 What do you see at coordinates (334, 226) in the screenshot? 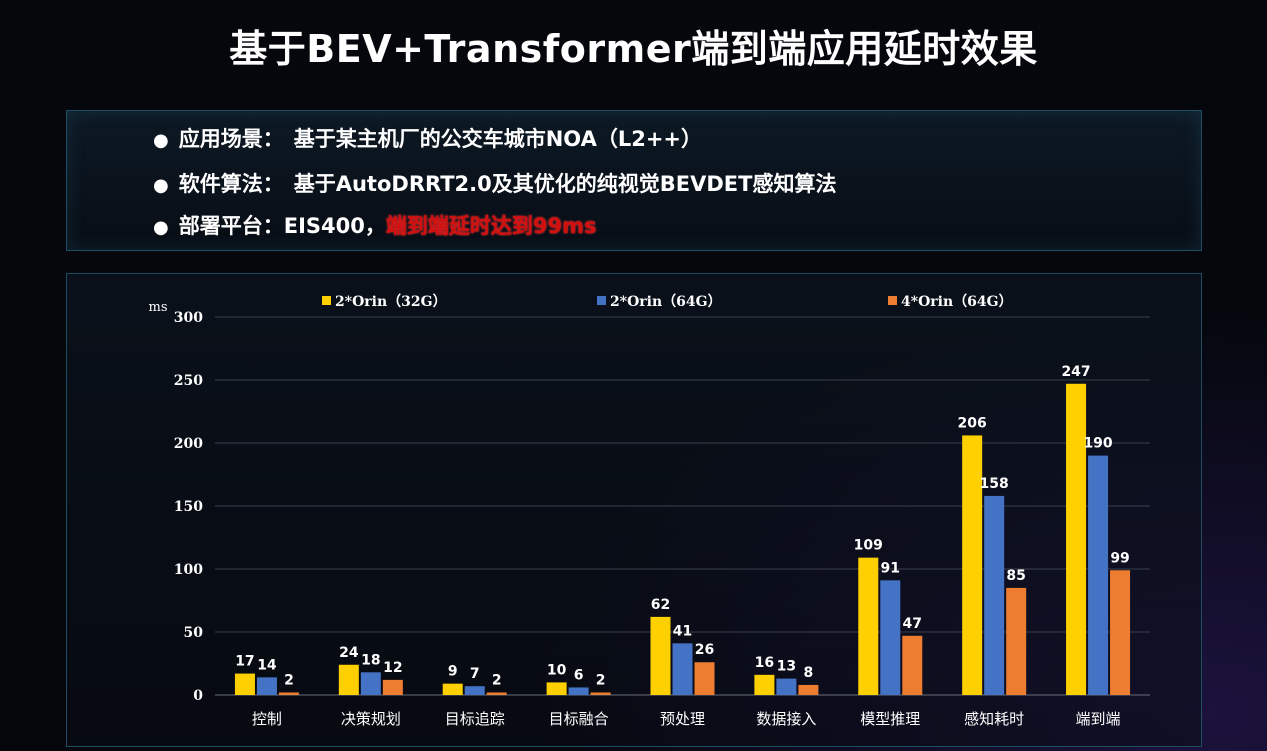
I see `info-text: EIS400，` at bounding box center [334, 226].